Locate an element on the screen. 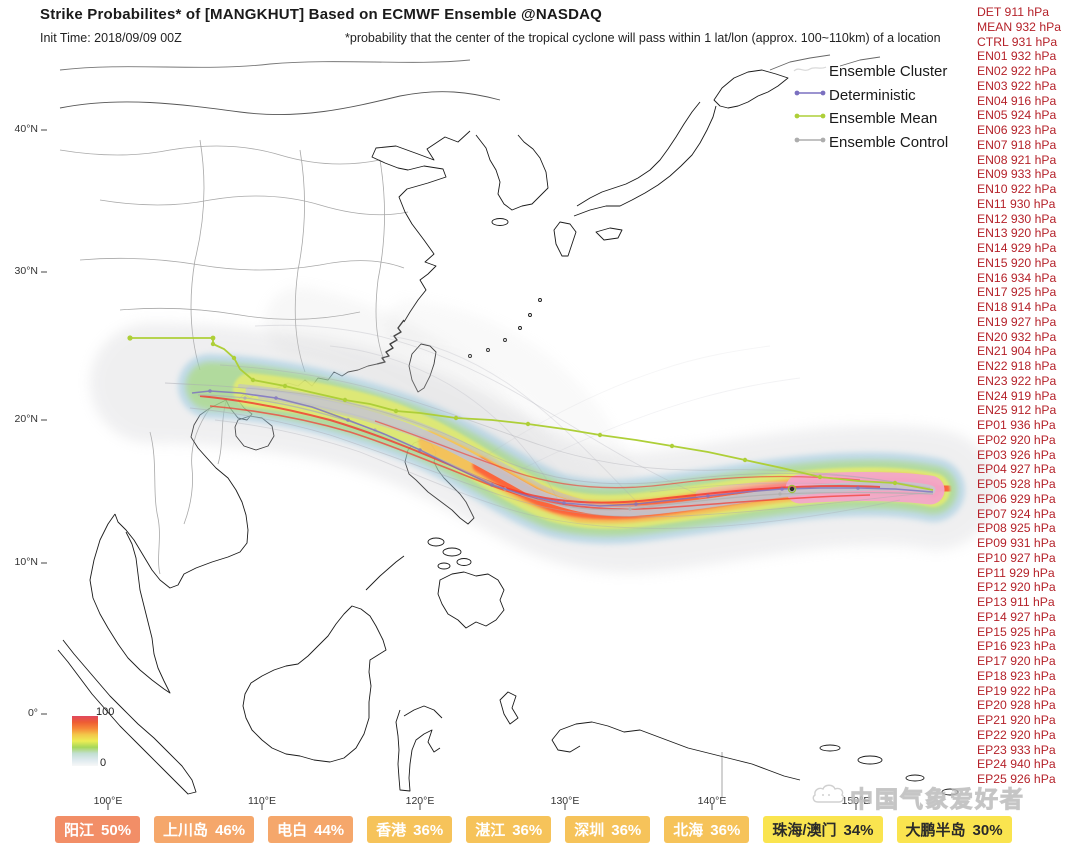 Image resolution: width=1080 pixels, height=847 pixels. pressure-item: EP25 926 hPa is located at coordinates (1016, 779).